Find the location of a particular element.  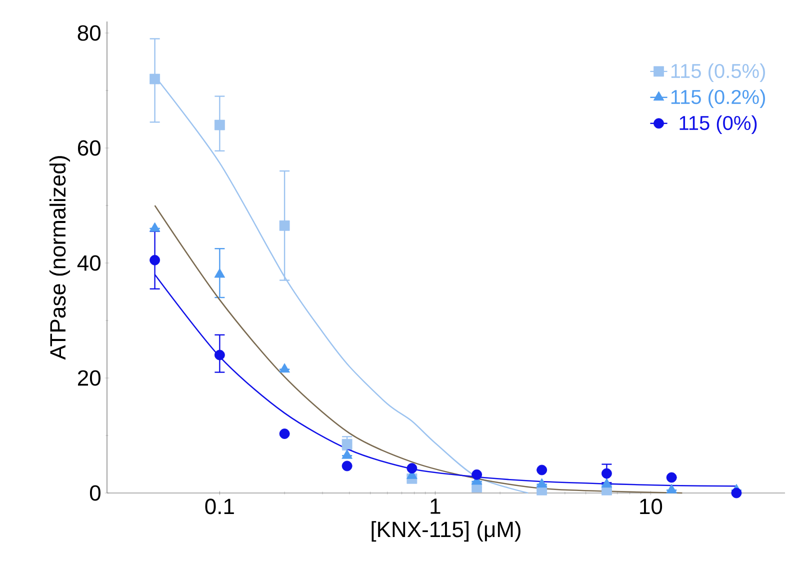

y-axis-title: ATPase (normalized) is located at coordinates (59, 258).